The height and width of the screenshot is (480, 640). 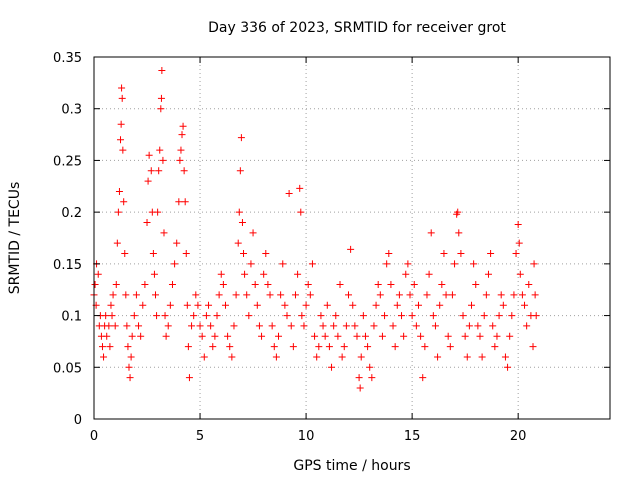 What do you see at coordinates (67, 58) in the screenshot?
I see `y-tick-label: 0.35` at bounding box center [67, 58].